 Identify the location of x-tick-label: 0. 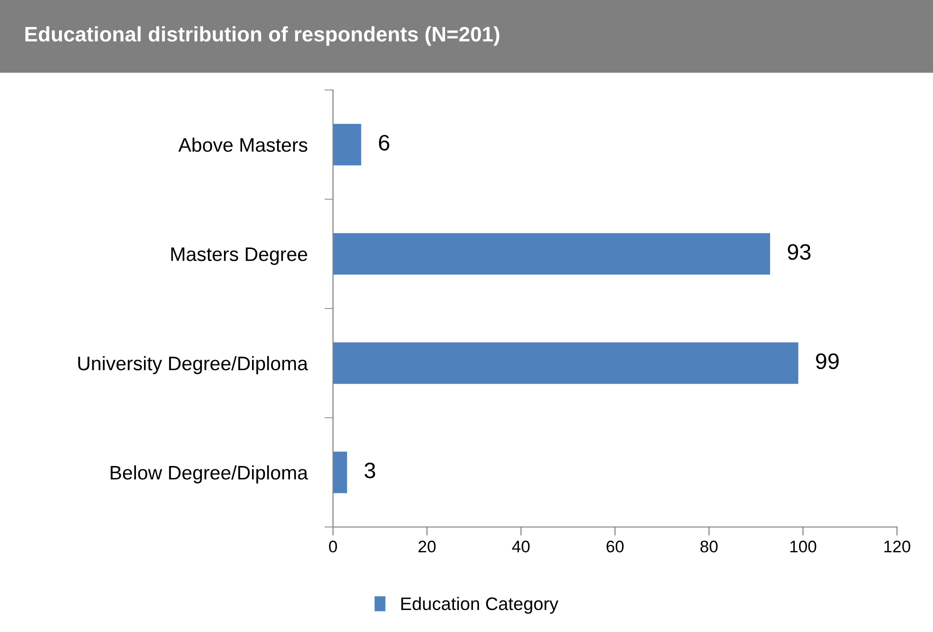
(333, 546).